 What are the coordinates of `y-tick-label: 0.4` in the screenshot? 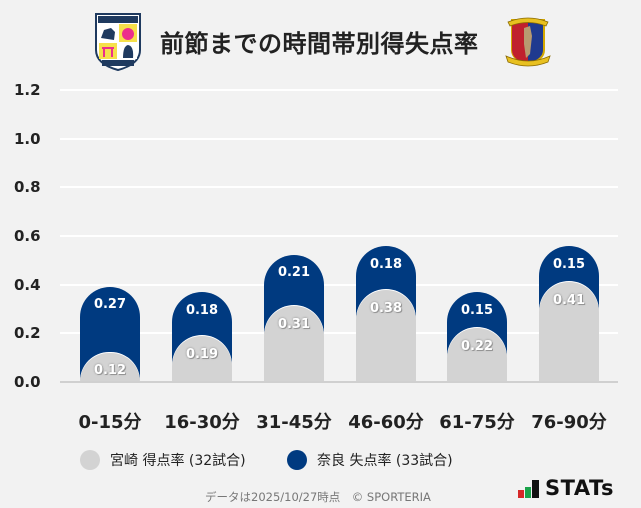 It's located at (27, 285).